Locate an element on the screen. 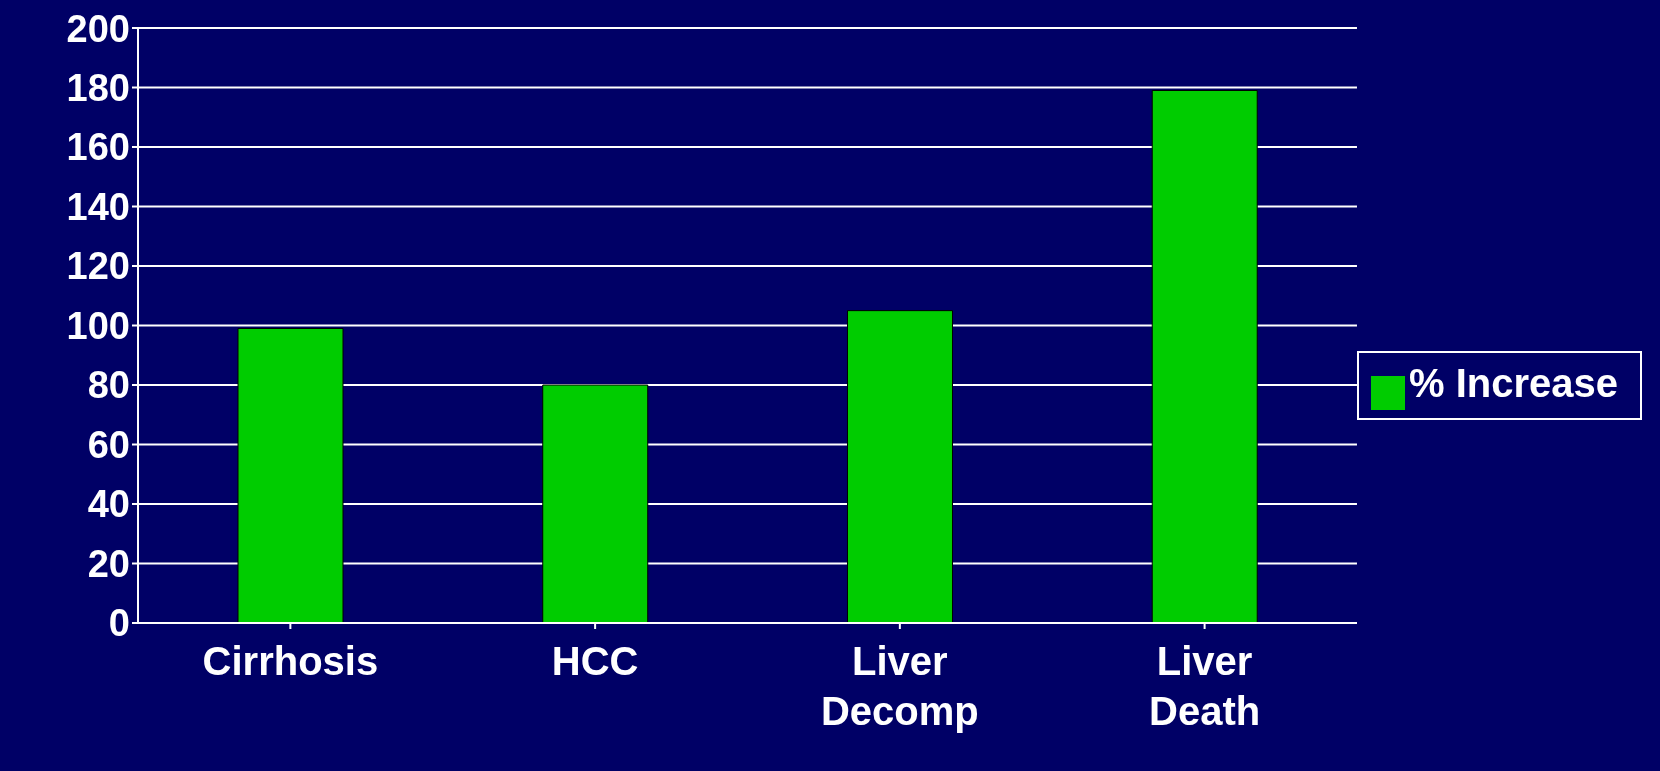 Image resolution: width=1660 pixels, height=771 pixels. x-tick-label: Liver Decomp is located at coordinates (899, 686).